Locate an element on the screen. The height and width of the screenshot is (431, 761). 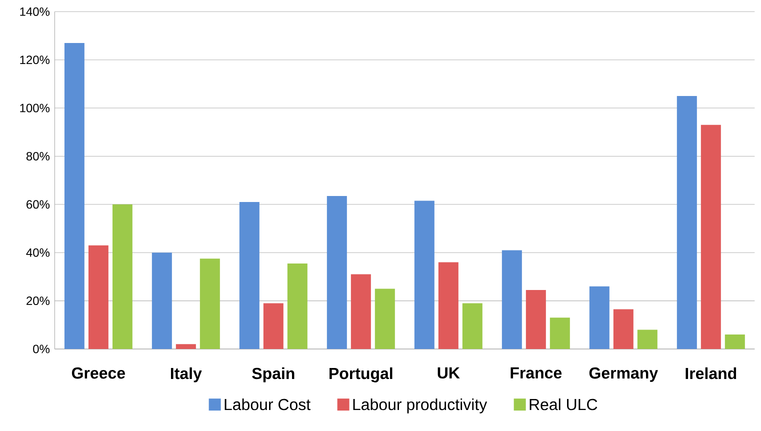
y-tick-label: 60% is located at coordinates (38, 204).